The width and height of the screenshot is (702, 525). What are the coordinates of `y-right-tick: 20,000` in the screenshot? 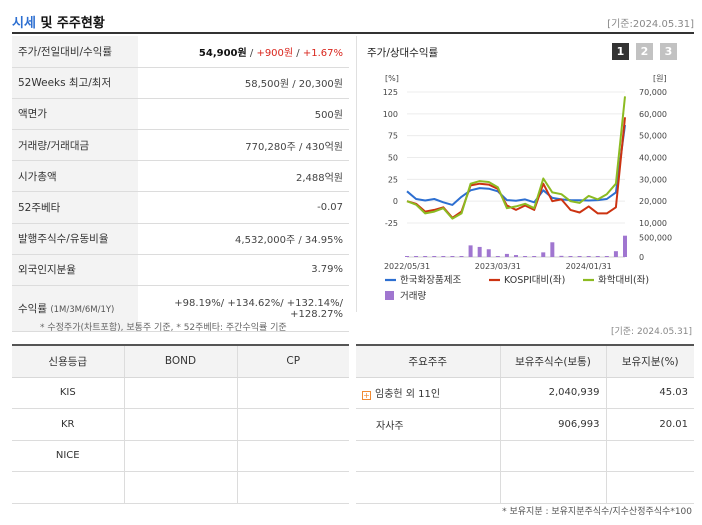 It's located at (653, 201).